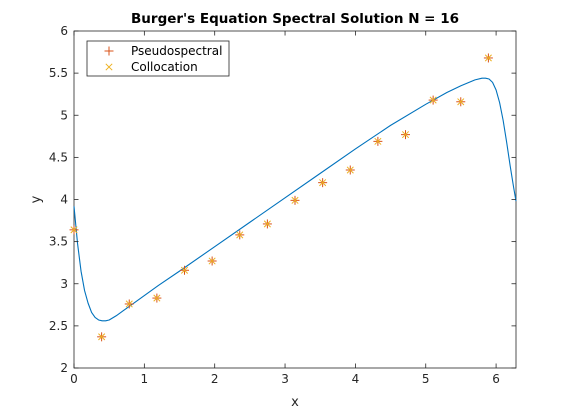  What do you see at coordinates (58, 326) in the screenshot?
I see `y-tick-label: 2.5` at bounding box center [58, 326].